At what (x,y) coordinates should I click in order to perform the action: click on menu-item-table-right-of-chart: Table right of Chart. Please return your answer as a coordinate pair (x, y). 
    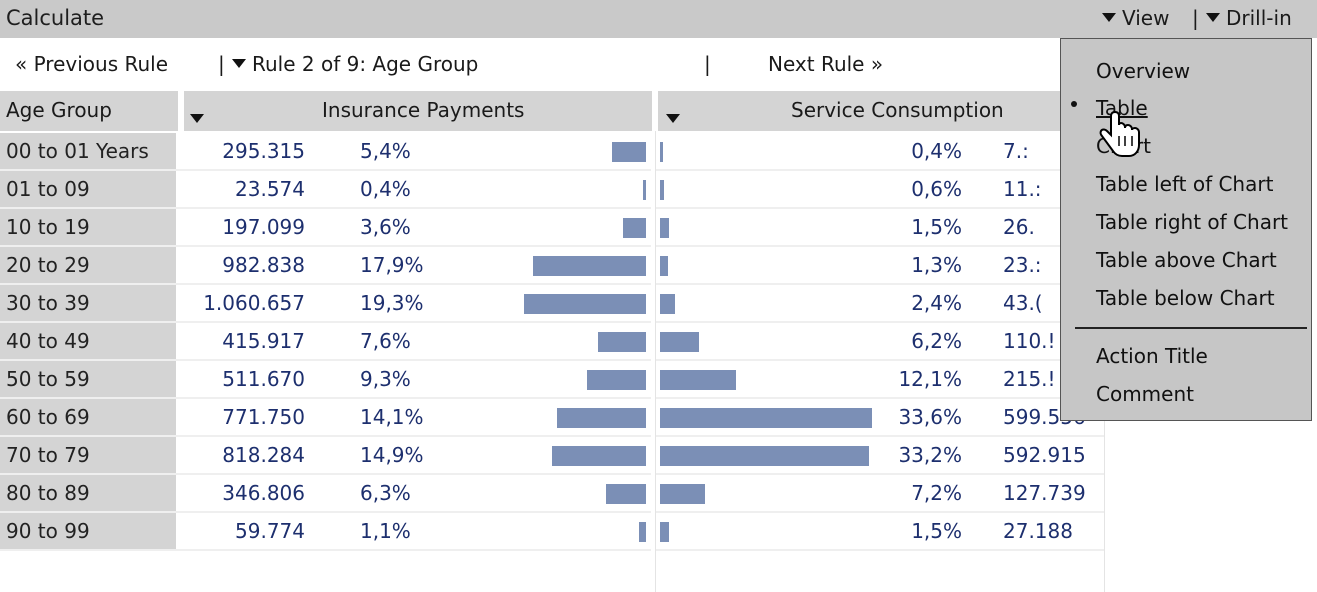
    Looking at the image, I should click on (1192, 222).